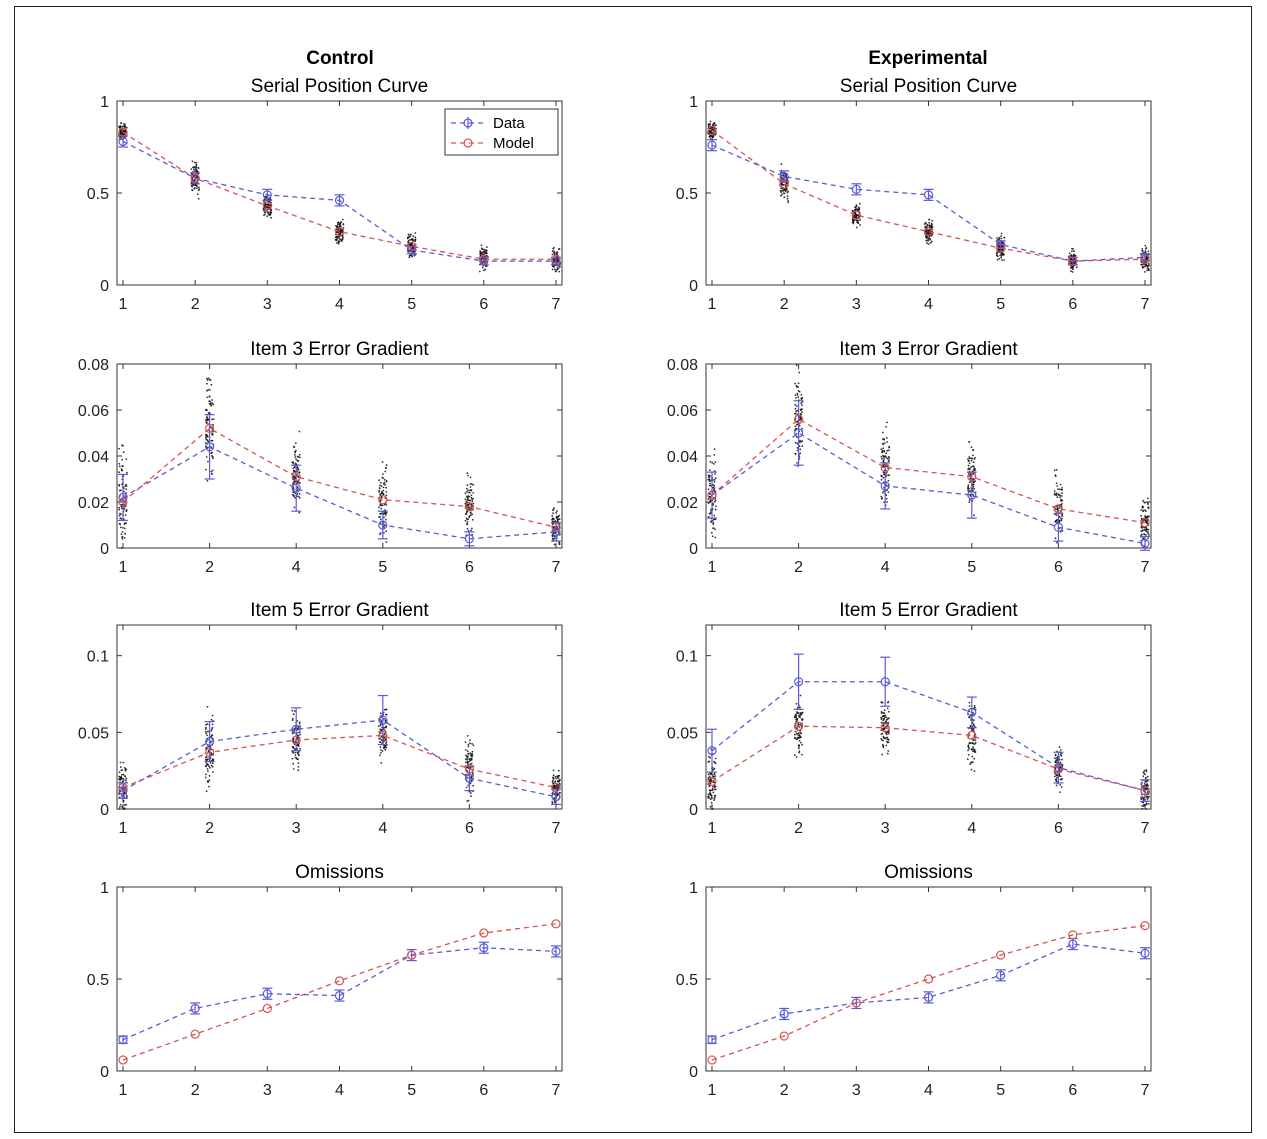  Describe the element at coordinates (195, 304) in the screenshot. I see `x-tick-label: 2` at that location.